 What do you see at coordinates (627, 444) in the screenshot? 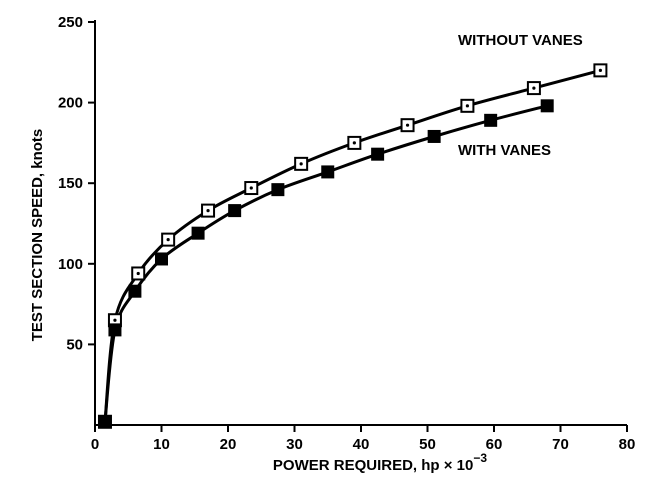
I see `x-tick-label: 80` at bounding box center [627, 444].